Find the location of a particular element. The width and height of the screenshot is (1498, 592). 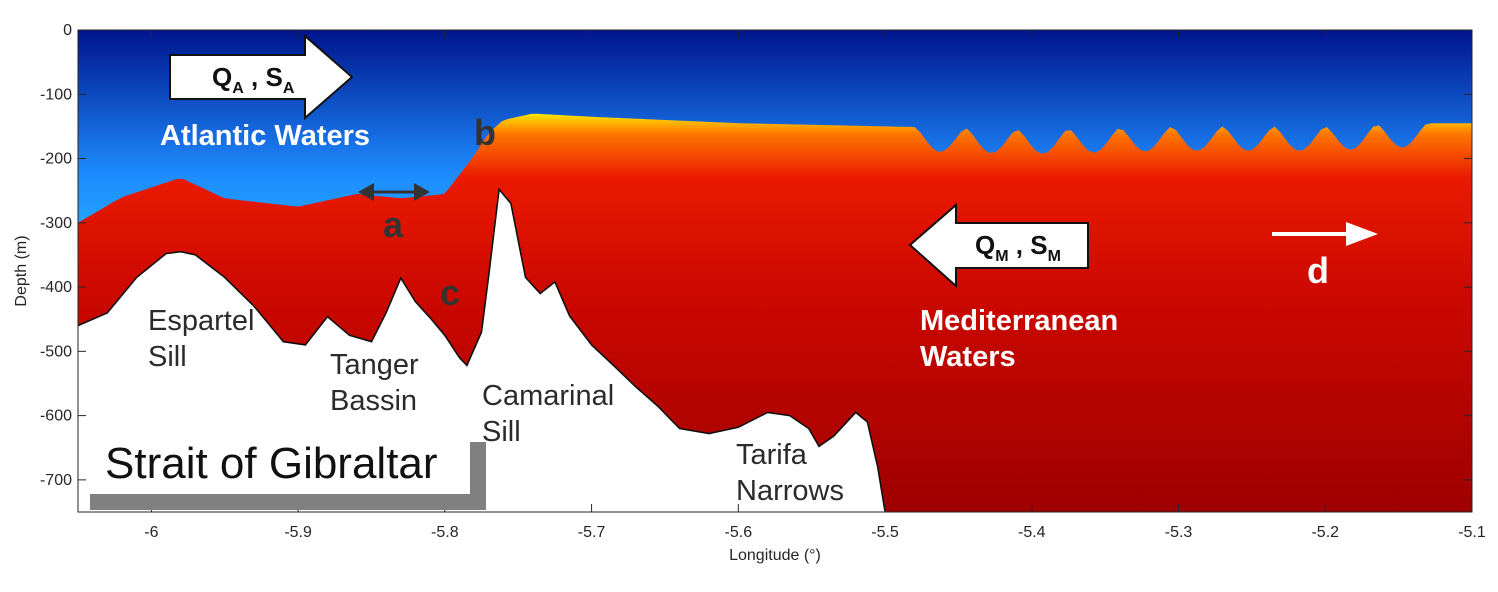

y-tick-label: 0 is located at coordinates (67, 30).